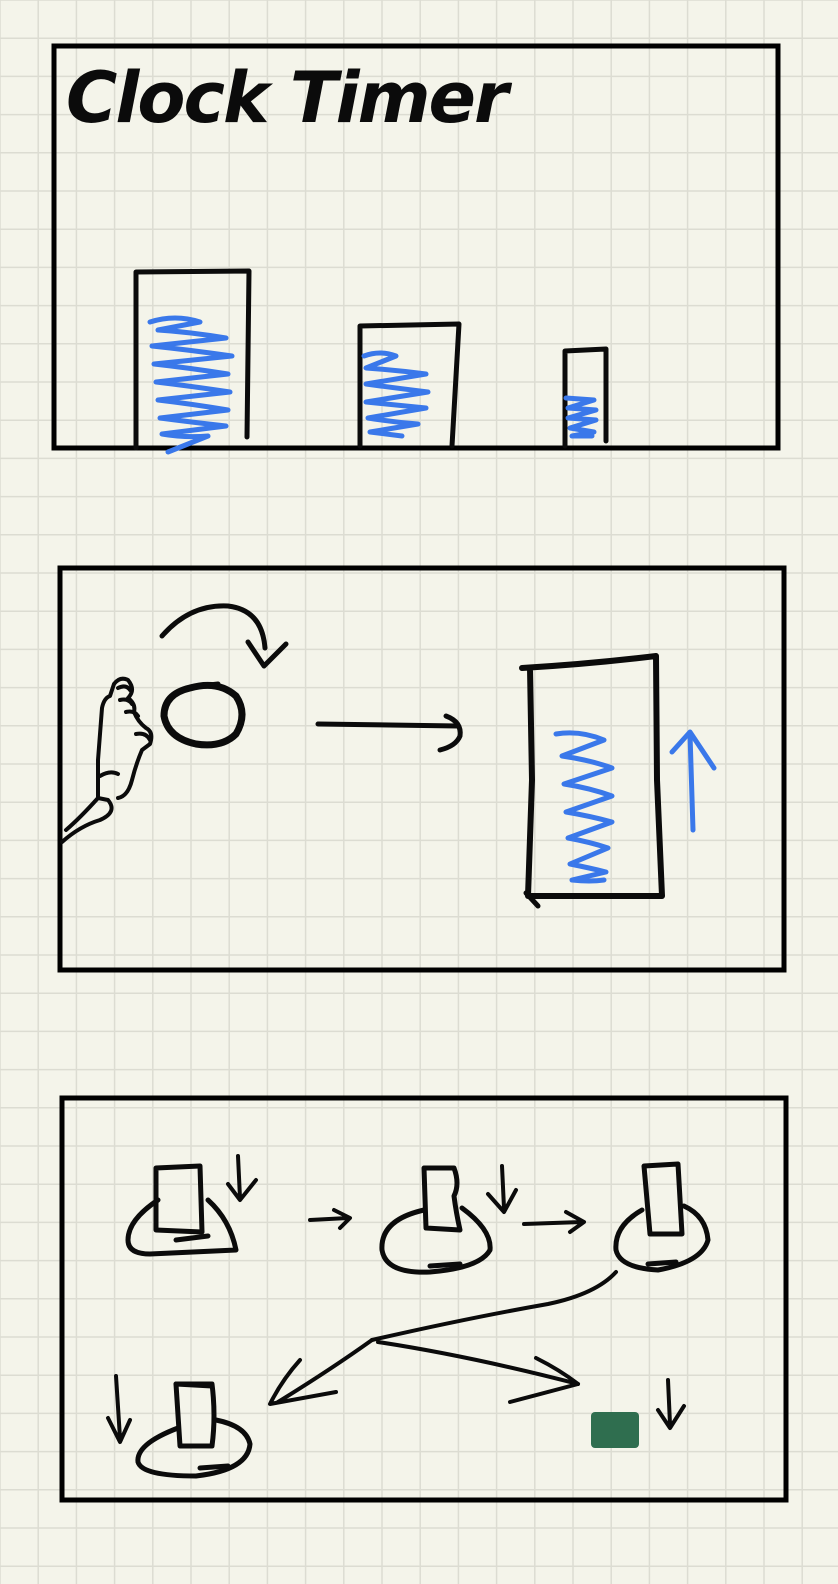 This screenshot has width=838, height=1584. What do you see at coordinates (289, 98) in the screenshot?
I see `title-text: Clock Timer` at bounding box center [289, 98].